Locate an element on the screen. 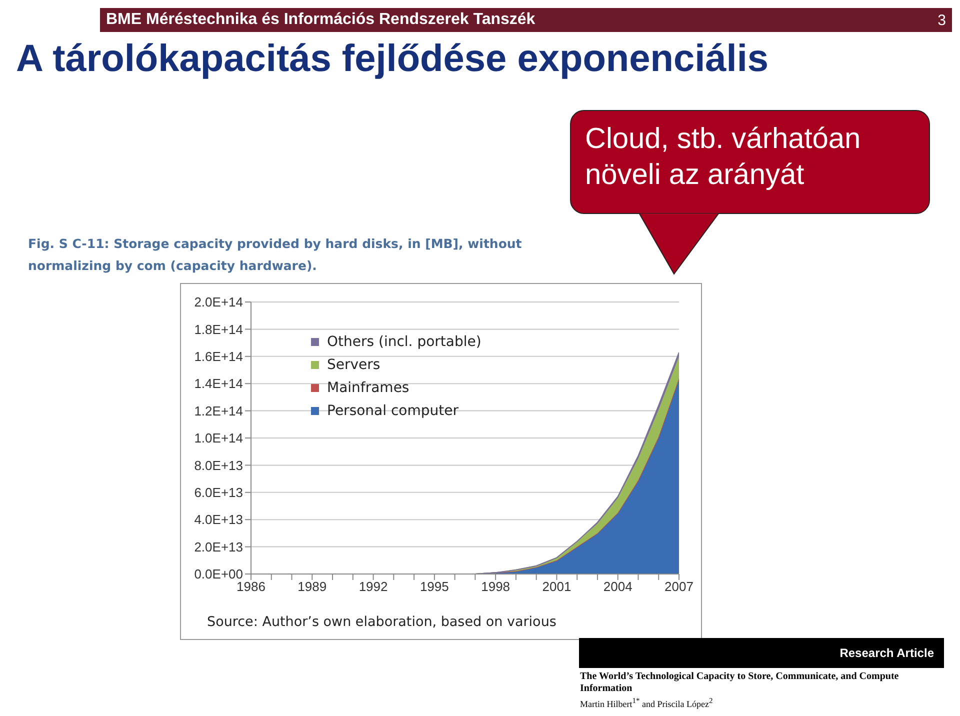 Image resolution: width=960 pixels, height=716 pixels. text: The World’s Technological Capacity to Store, Communicate, and Compute Information is located at coordinates (740, 683).